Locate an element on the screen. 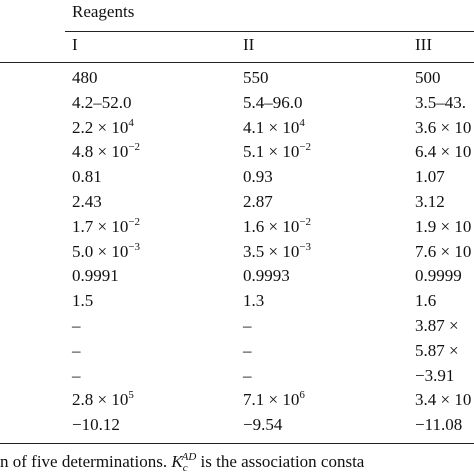 This screenshot has width=474, height=474. cell-base: 3.6 × 10 is located at coordinates (443, 127).